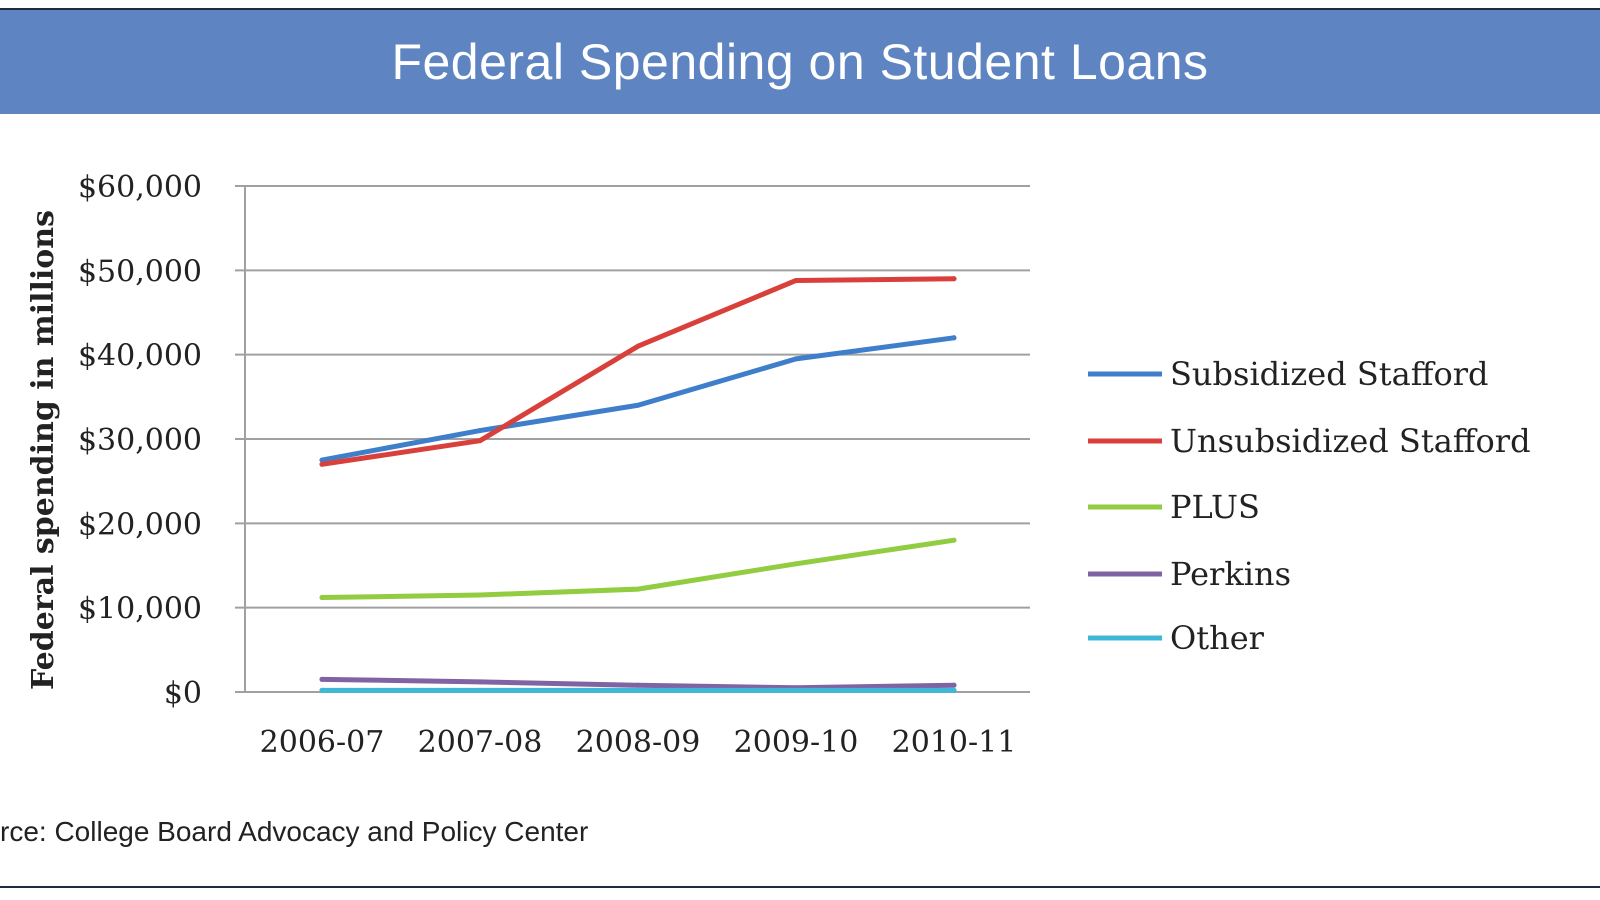 Image resolution: width=1600 pixels, height=900 pixels. What do you see at coordinates (140, 609) in the screenshot?
I see `y-tick-label: $10,000` at bounding box center [140, 609].